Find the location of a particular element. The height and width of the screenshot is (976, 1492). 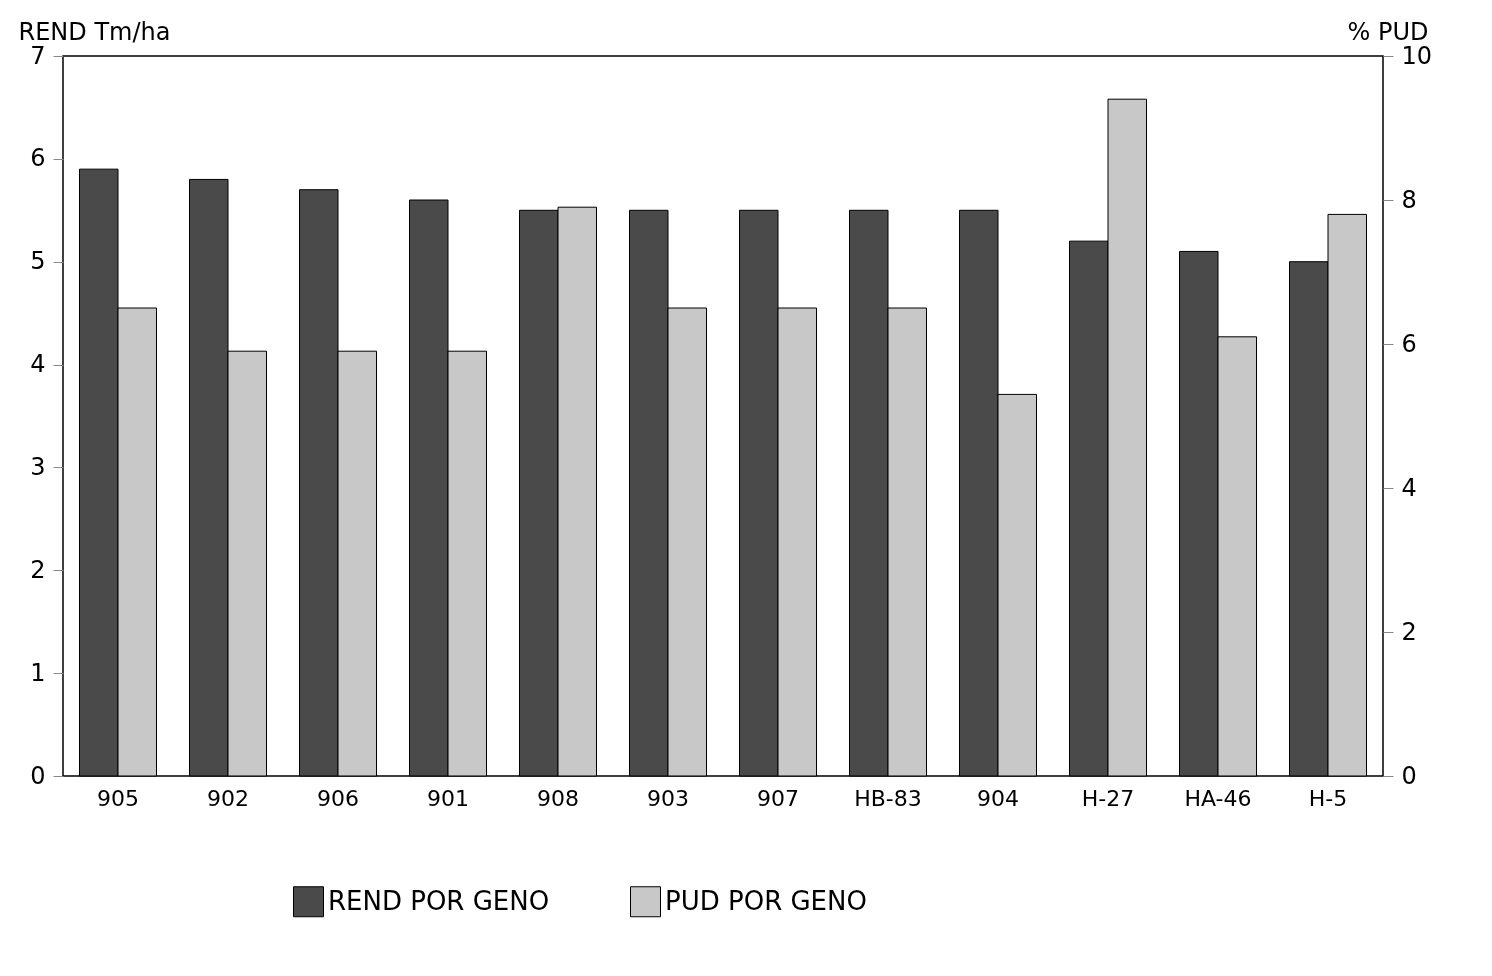

x-tick-label: 904 is located at coordinates (998, 798).